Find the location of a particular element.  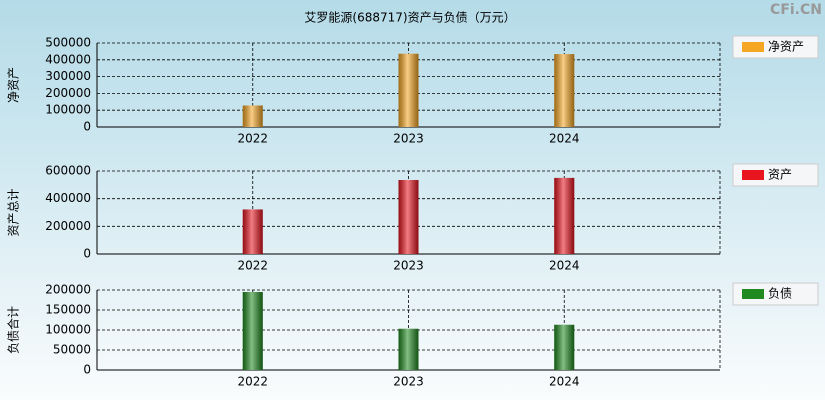

y-tick-label: 50000 is located at coordinates (72, 350).